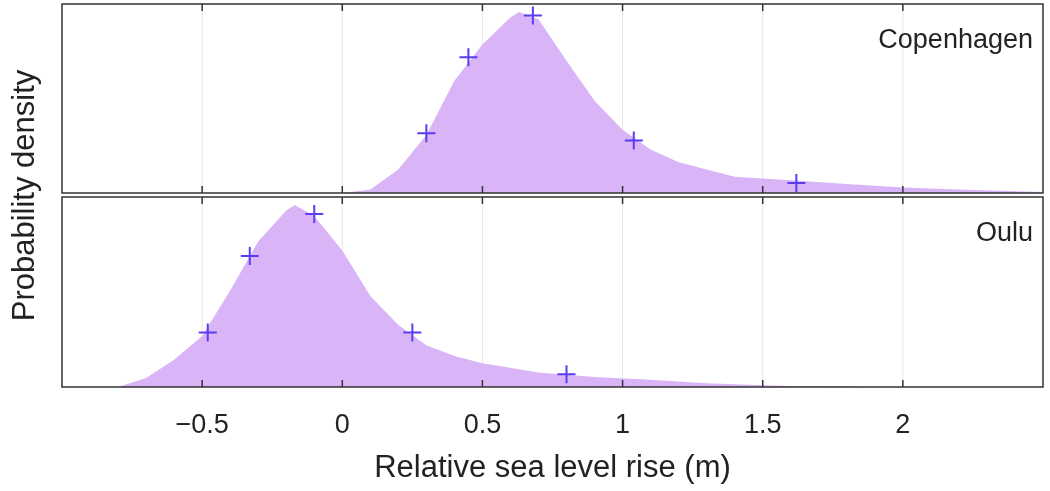 The height and width of the screenshot is (491, 1050). What do you see at coordinates (903, 424) in the screenshot?
I see `x-tick-label: 2` at bounding box center [903, 424].